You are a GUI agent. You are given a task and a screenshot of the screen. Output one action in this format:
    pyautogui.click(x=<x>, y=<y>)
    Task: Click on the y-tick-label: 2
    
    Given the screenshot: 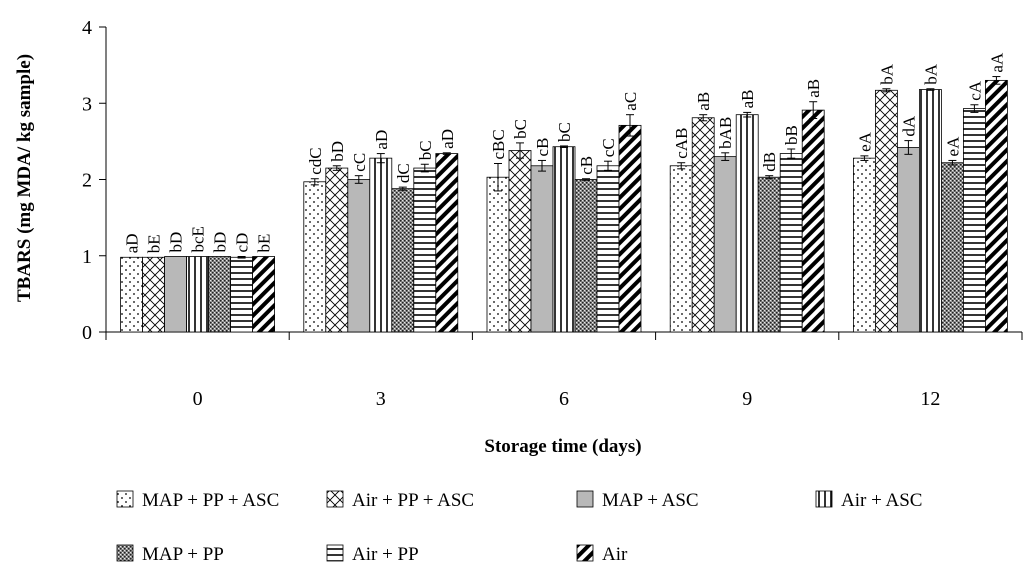 What is the action you would take?
    pyautogui.click(x=87, y=181)
    